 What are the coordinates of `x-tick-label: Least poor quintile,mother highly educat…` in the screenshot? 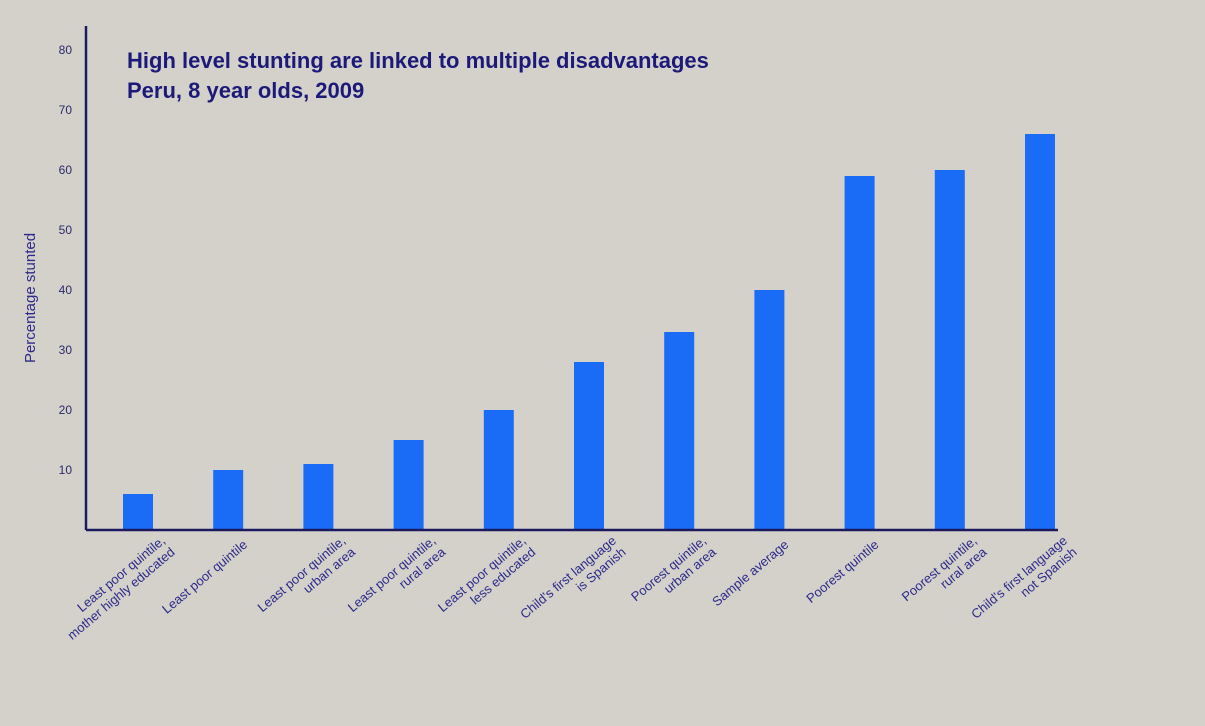 It's located at (116, 588).